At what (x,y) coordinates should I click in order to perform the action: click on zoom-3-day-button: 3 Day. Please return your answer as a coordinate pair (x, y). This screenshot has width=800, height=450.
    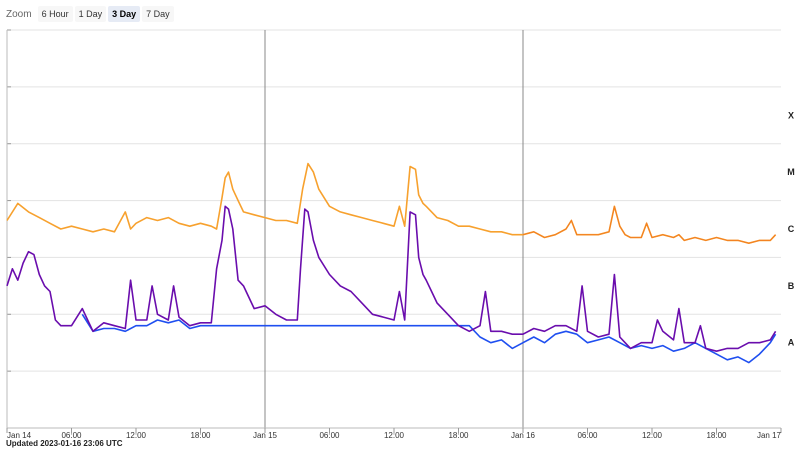
    Looking at the image, I should click on (124, 14).